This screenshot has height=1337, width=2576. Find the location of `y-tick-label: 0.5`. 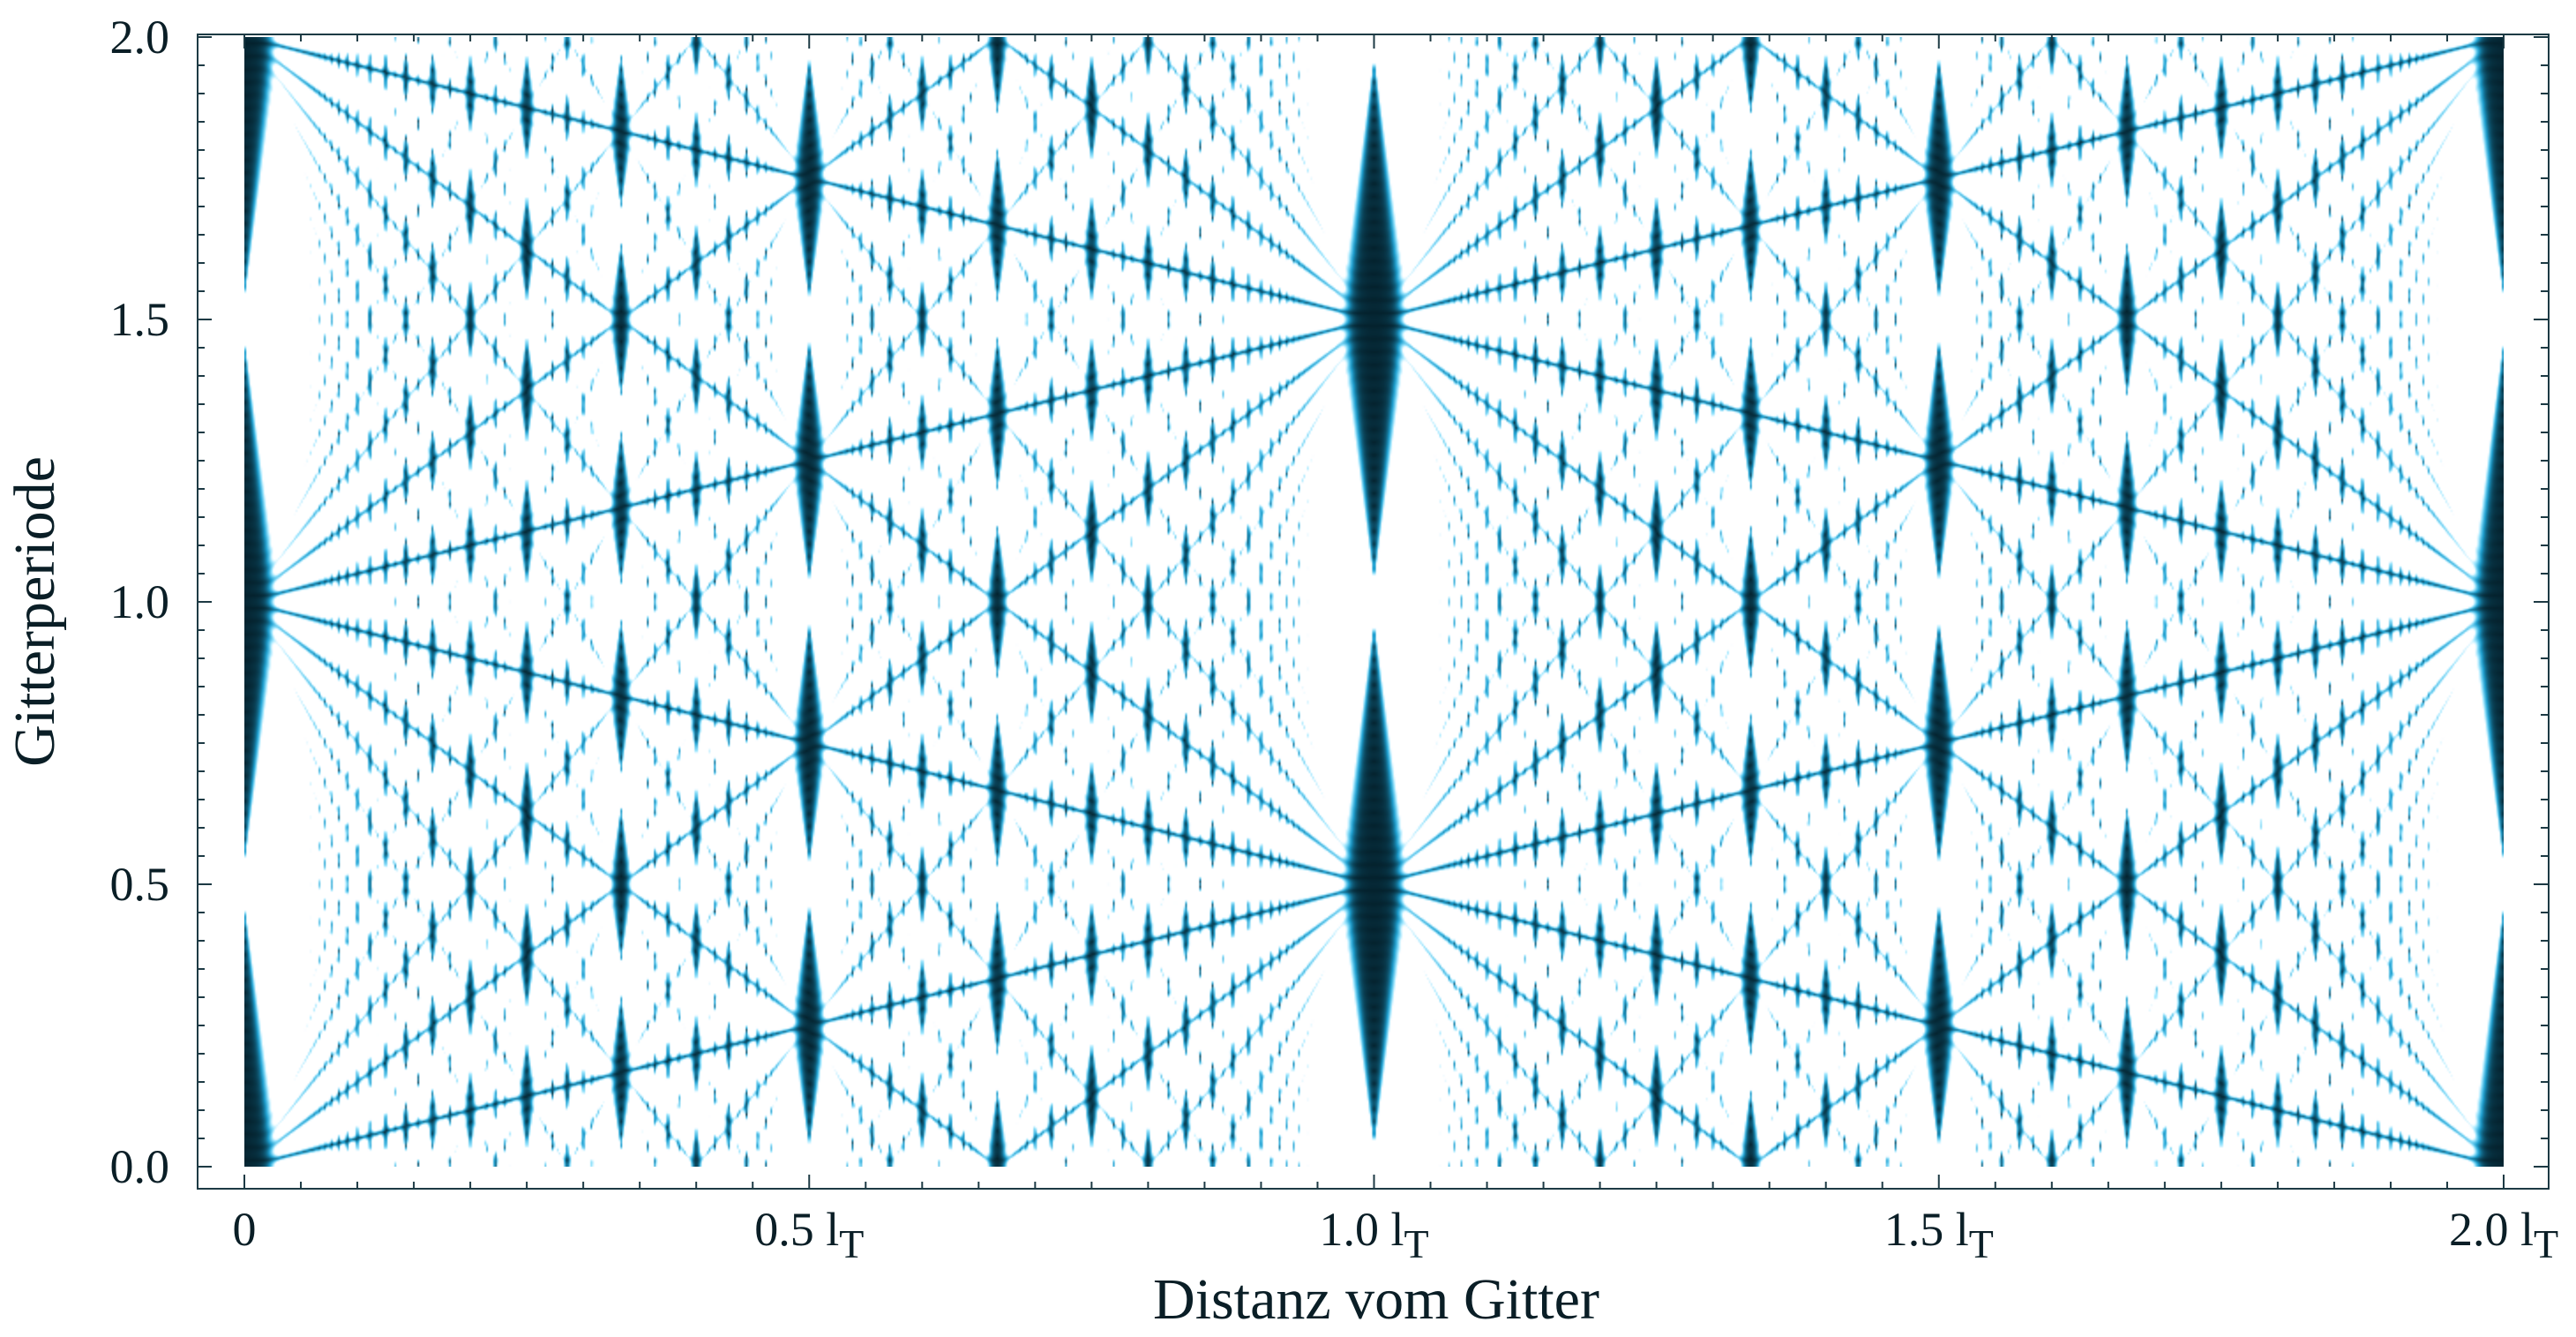

y-tick-label: 0.5 is located at coordinates (139, 884).